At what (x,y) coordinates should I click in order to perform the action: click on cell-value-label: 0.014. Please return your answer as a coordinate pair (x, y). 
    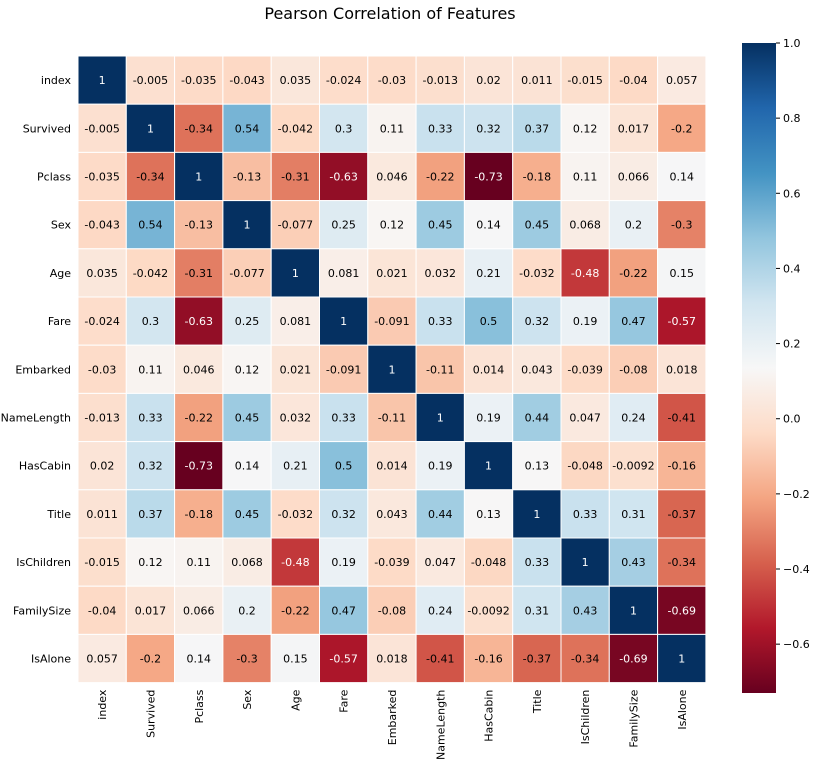
    Looking at the image, I should click on (489, 369).